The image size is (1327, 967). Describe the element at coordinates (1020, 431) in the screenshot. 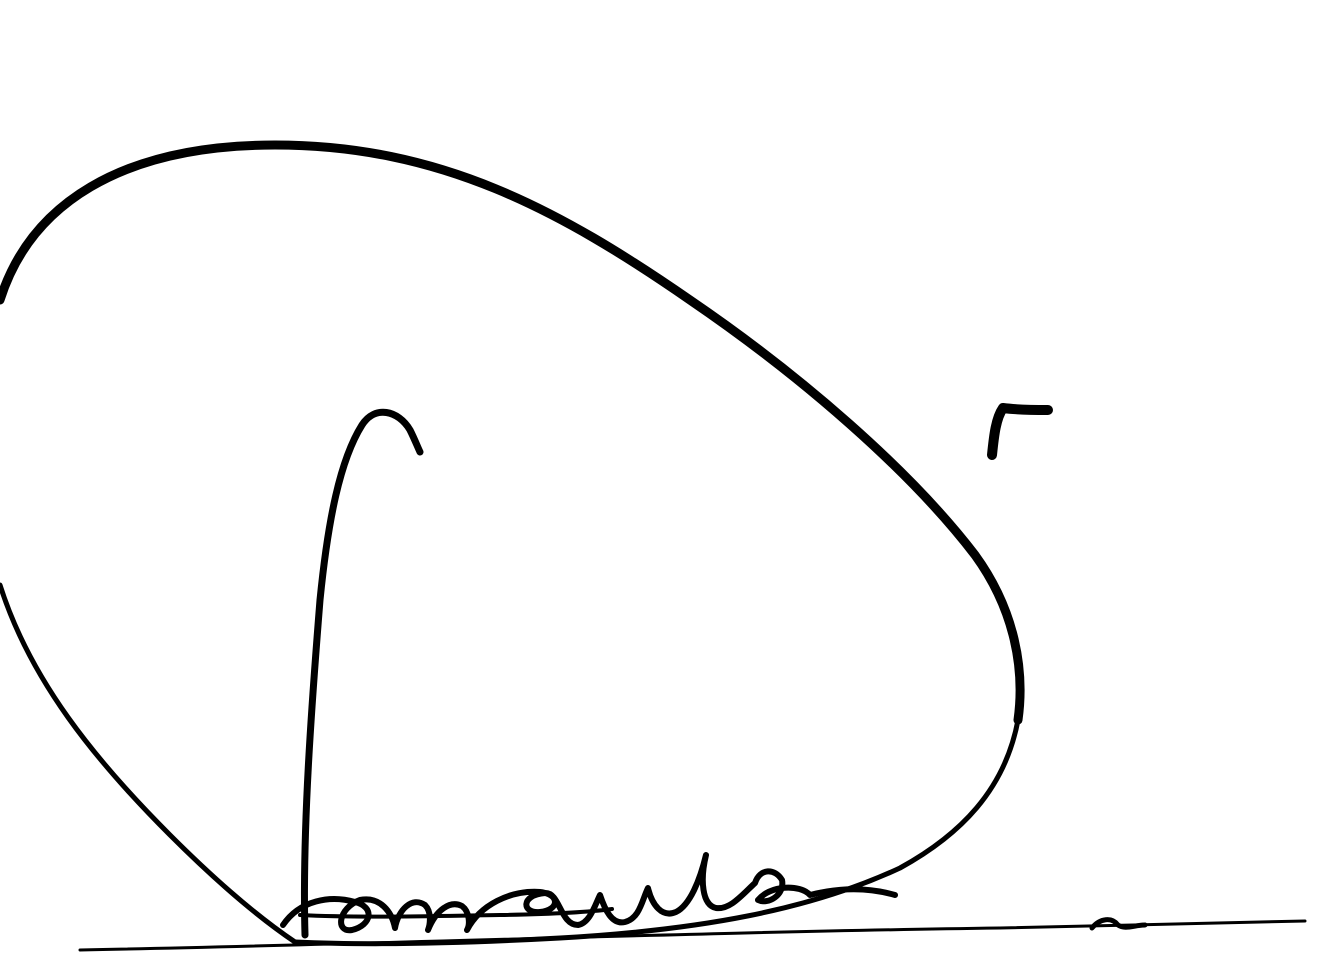

I see `signature-corner-mark-stroke` at that location.